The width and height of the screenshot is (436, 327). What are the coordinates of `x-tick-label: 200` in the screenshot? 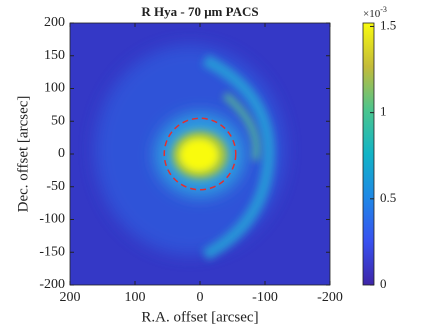 It's located at (70, 297).